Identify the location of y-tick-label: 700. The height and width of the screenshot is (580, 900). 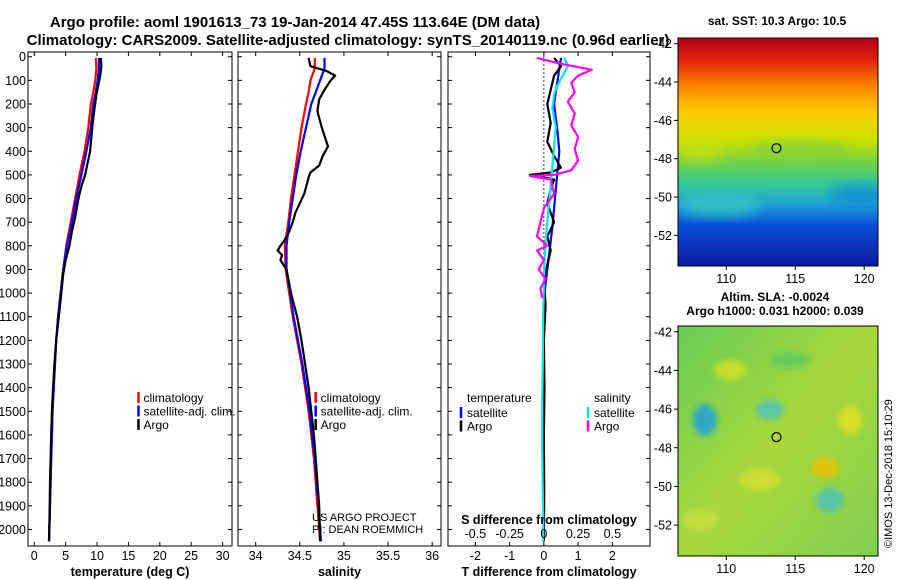
(15, 223).